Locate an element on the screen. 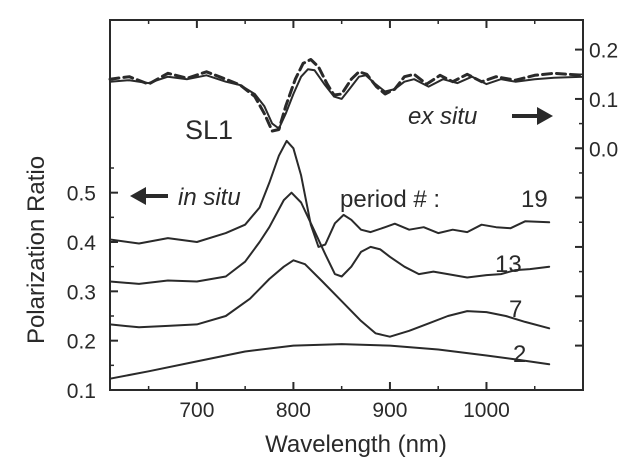  series-label-19: 19 is located at coordinates (534, 199).